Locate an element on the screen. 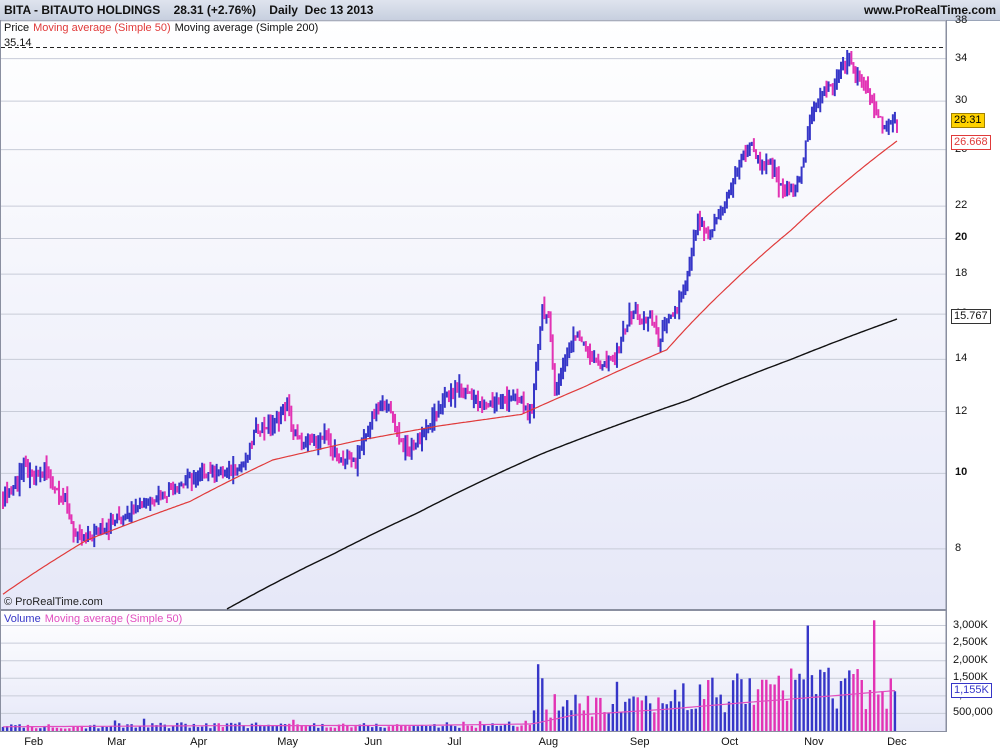 This screenshot has width=1000, height=750. month-label: Sep is located at coordinates (639, 742).